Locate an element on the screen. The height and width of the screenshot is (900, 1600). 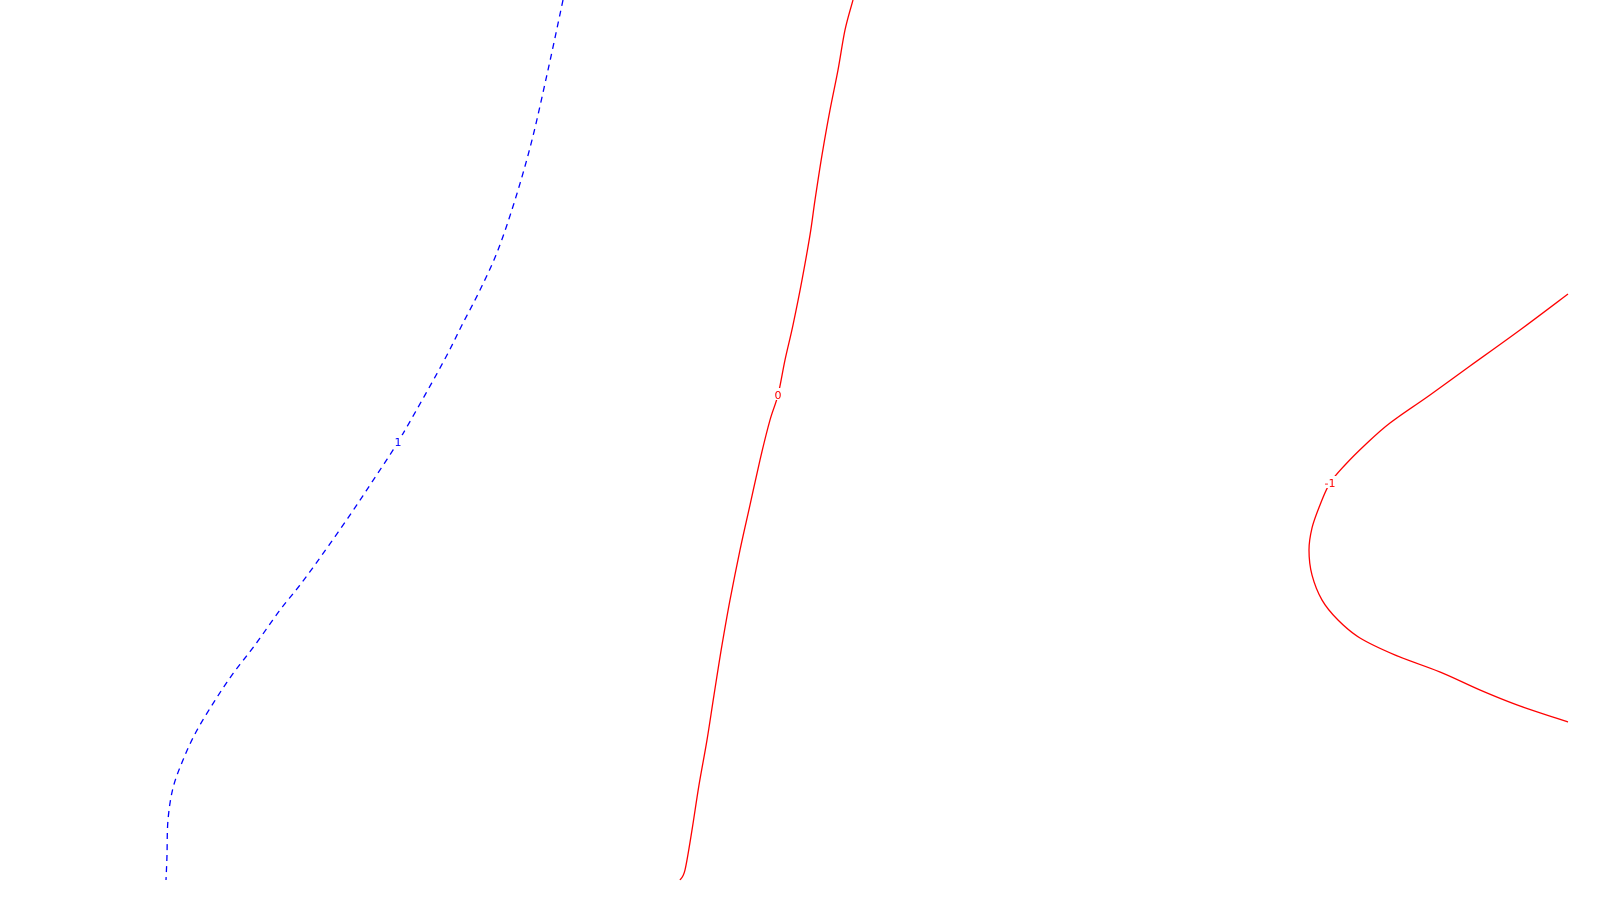
contour-label-0: 0 is located at coordinates (778, 395).